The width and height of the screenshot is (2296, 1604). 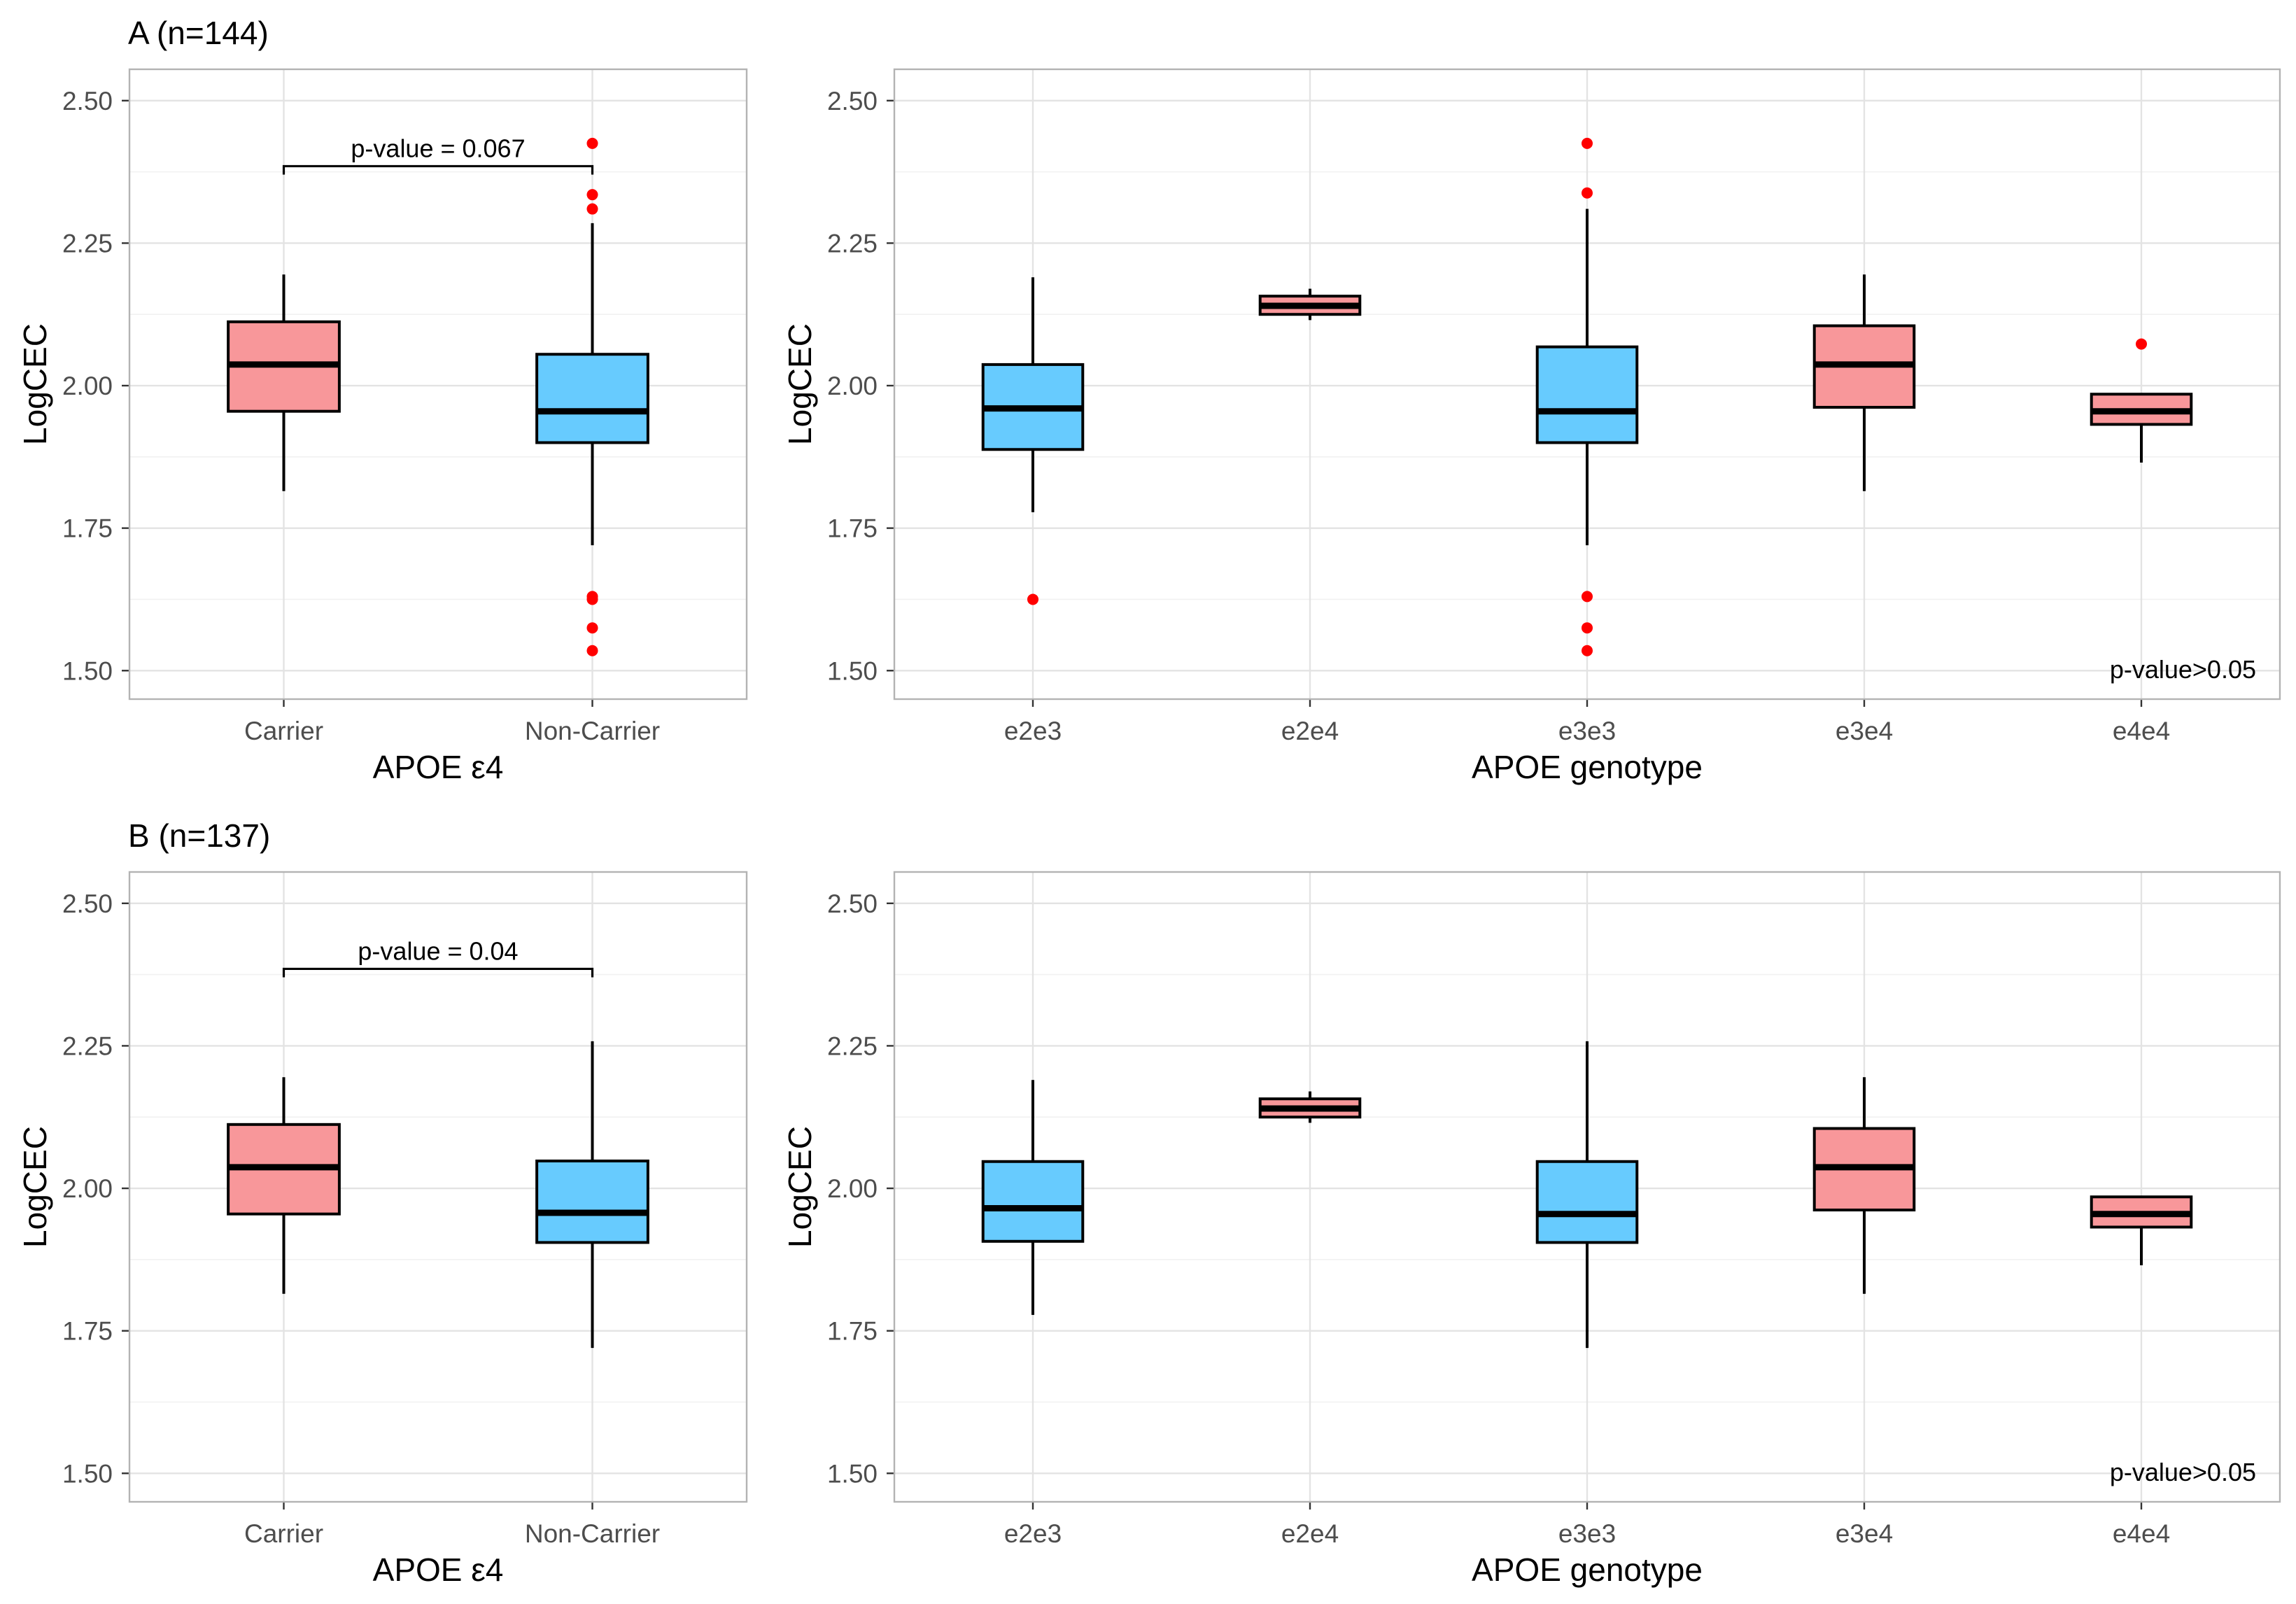 What do you see at coordinates (199, 835) in the screenshot?
I see `panel-title: B (n=137)` at bounding box center [199, 835].